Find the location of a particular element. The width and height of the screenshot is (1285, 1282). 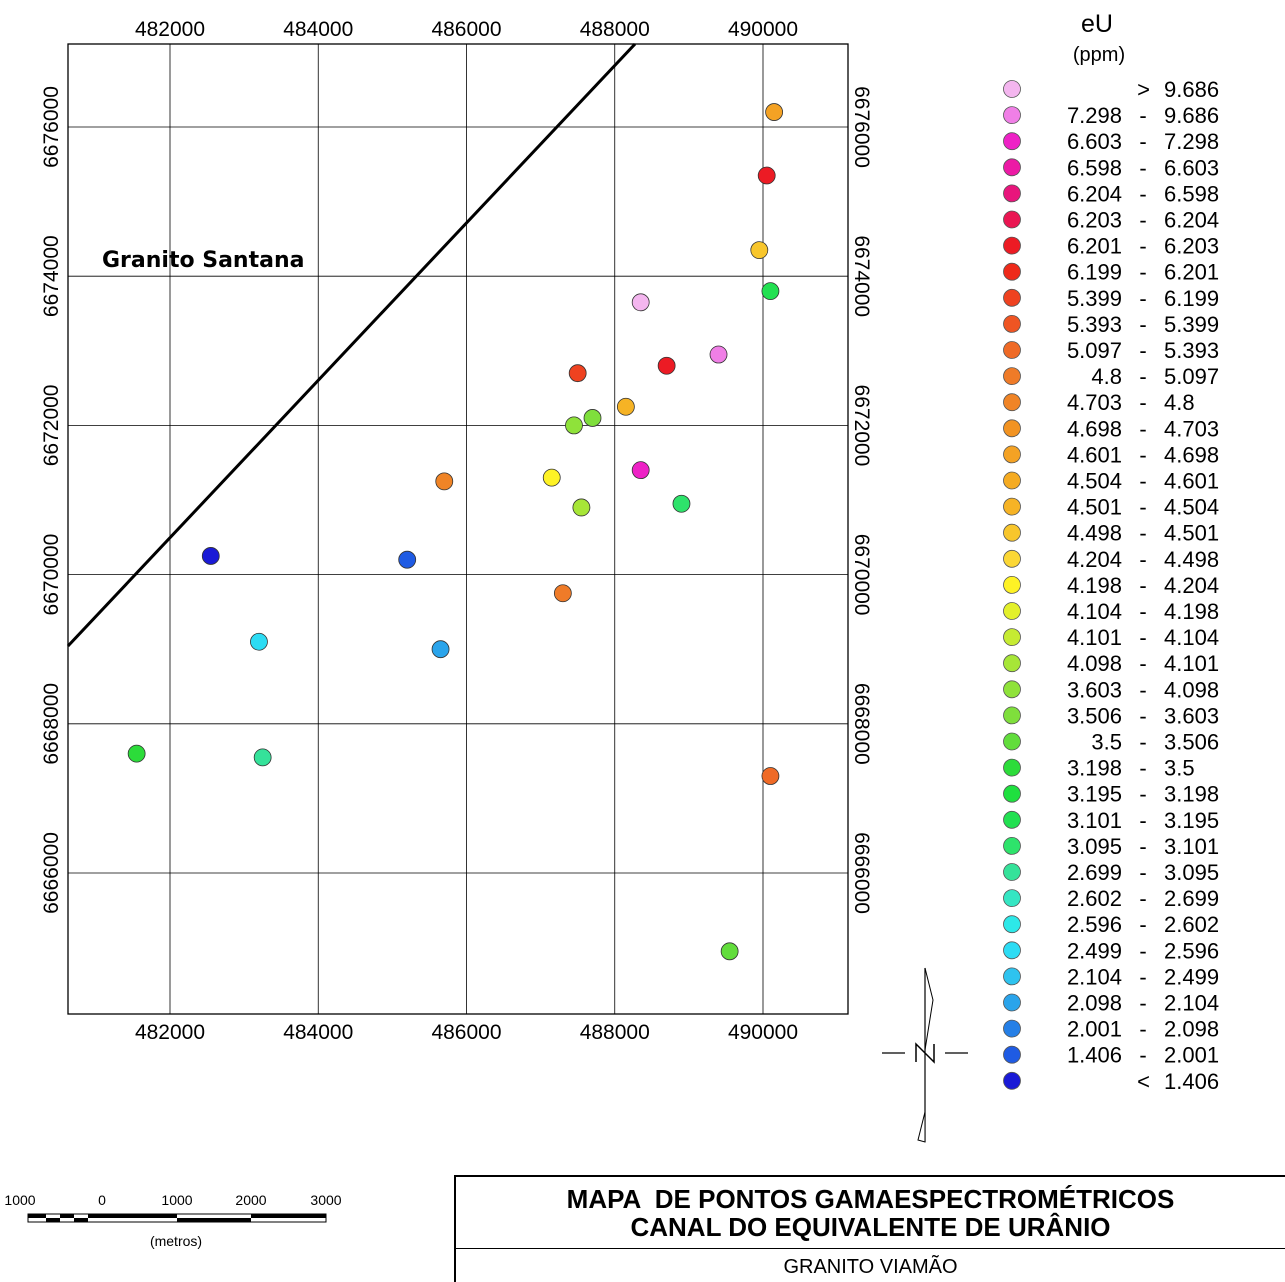

legend-class-low: 3.198 is located at coordinates (1094, 768).